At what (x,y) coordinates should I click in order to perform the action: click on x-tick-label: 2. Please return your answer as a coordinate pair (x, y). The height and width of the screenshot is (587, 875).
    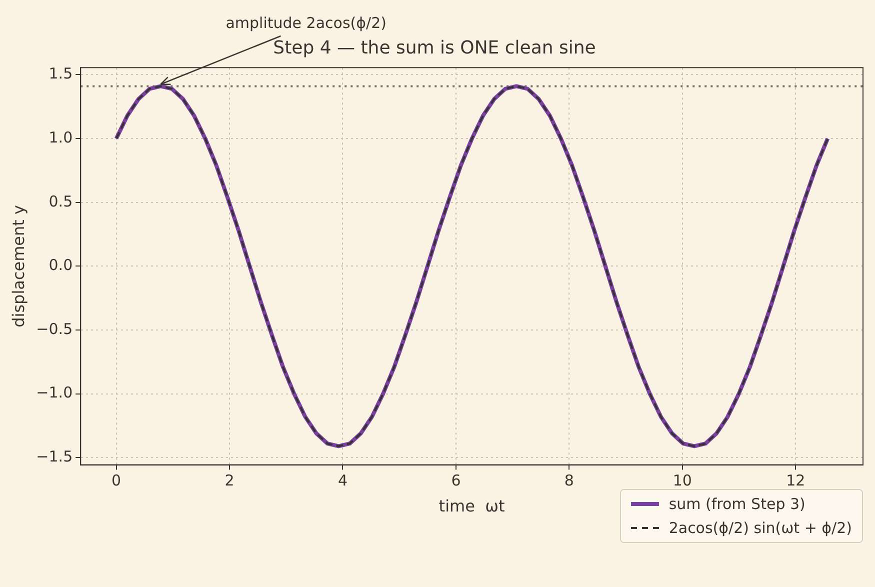
    Looking at the image, I should click on (229, 481).